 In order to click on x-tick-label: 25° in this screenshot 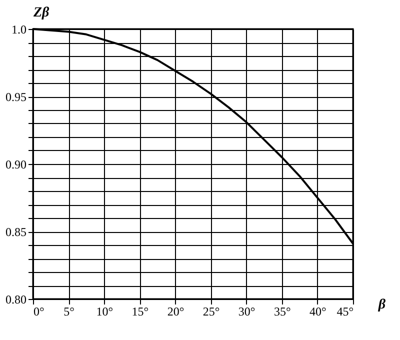, I will do `click(211, 311)`.